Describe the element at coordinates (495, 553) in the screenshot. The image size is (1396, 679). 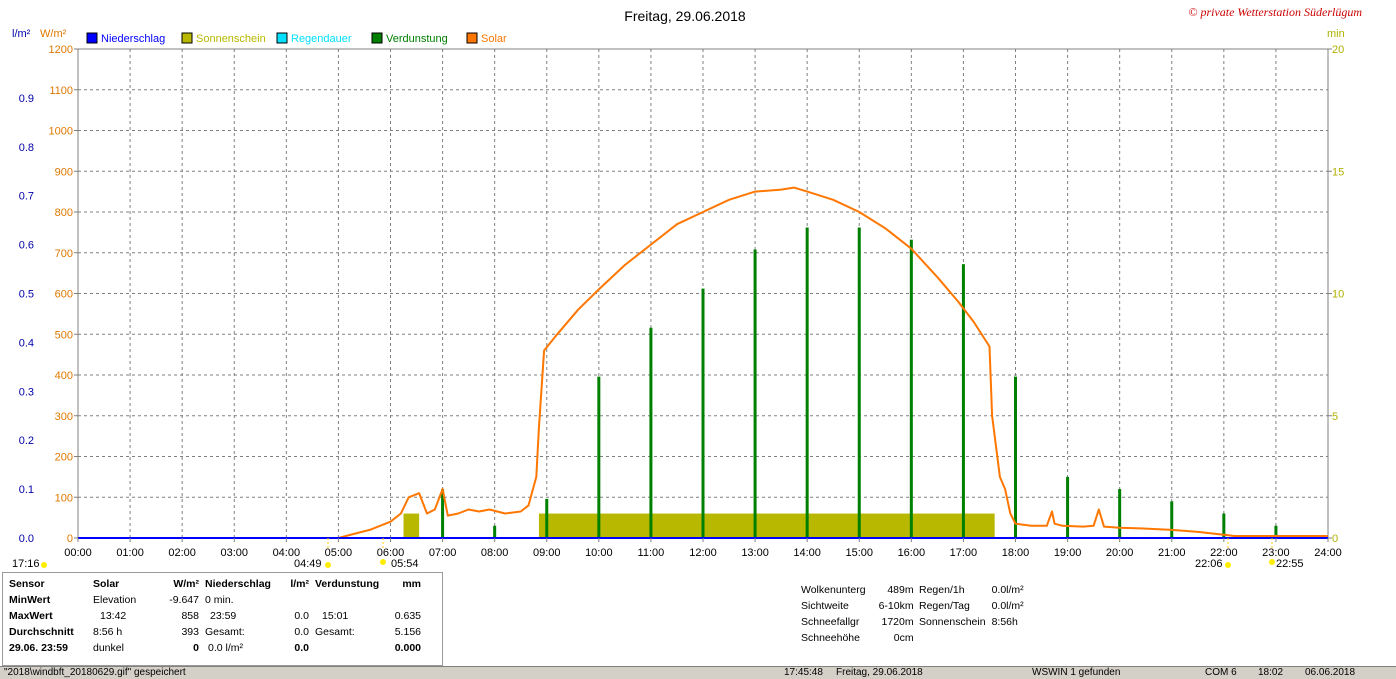
I see `x-tick-label: 08:00` at that location.